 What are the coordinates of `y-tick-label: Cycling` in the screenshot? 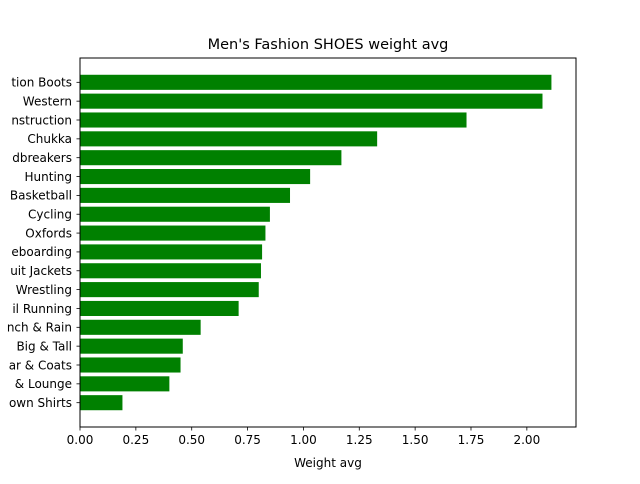 It's located at (50, 215).